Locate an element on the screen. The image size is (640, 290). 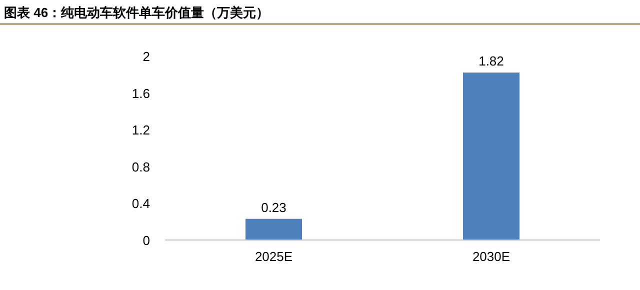
x-tick-label: 2030E is located at coordinates (491, 256).